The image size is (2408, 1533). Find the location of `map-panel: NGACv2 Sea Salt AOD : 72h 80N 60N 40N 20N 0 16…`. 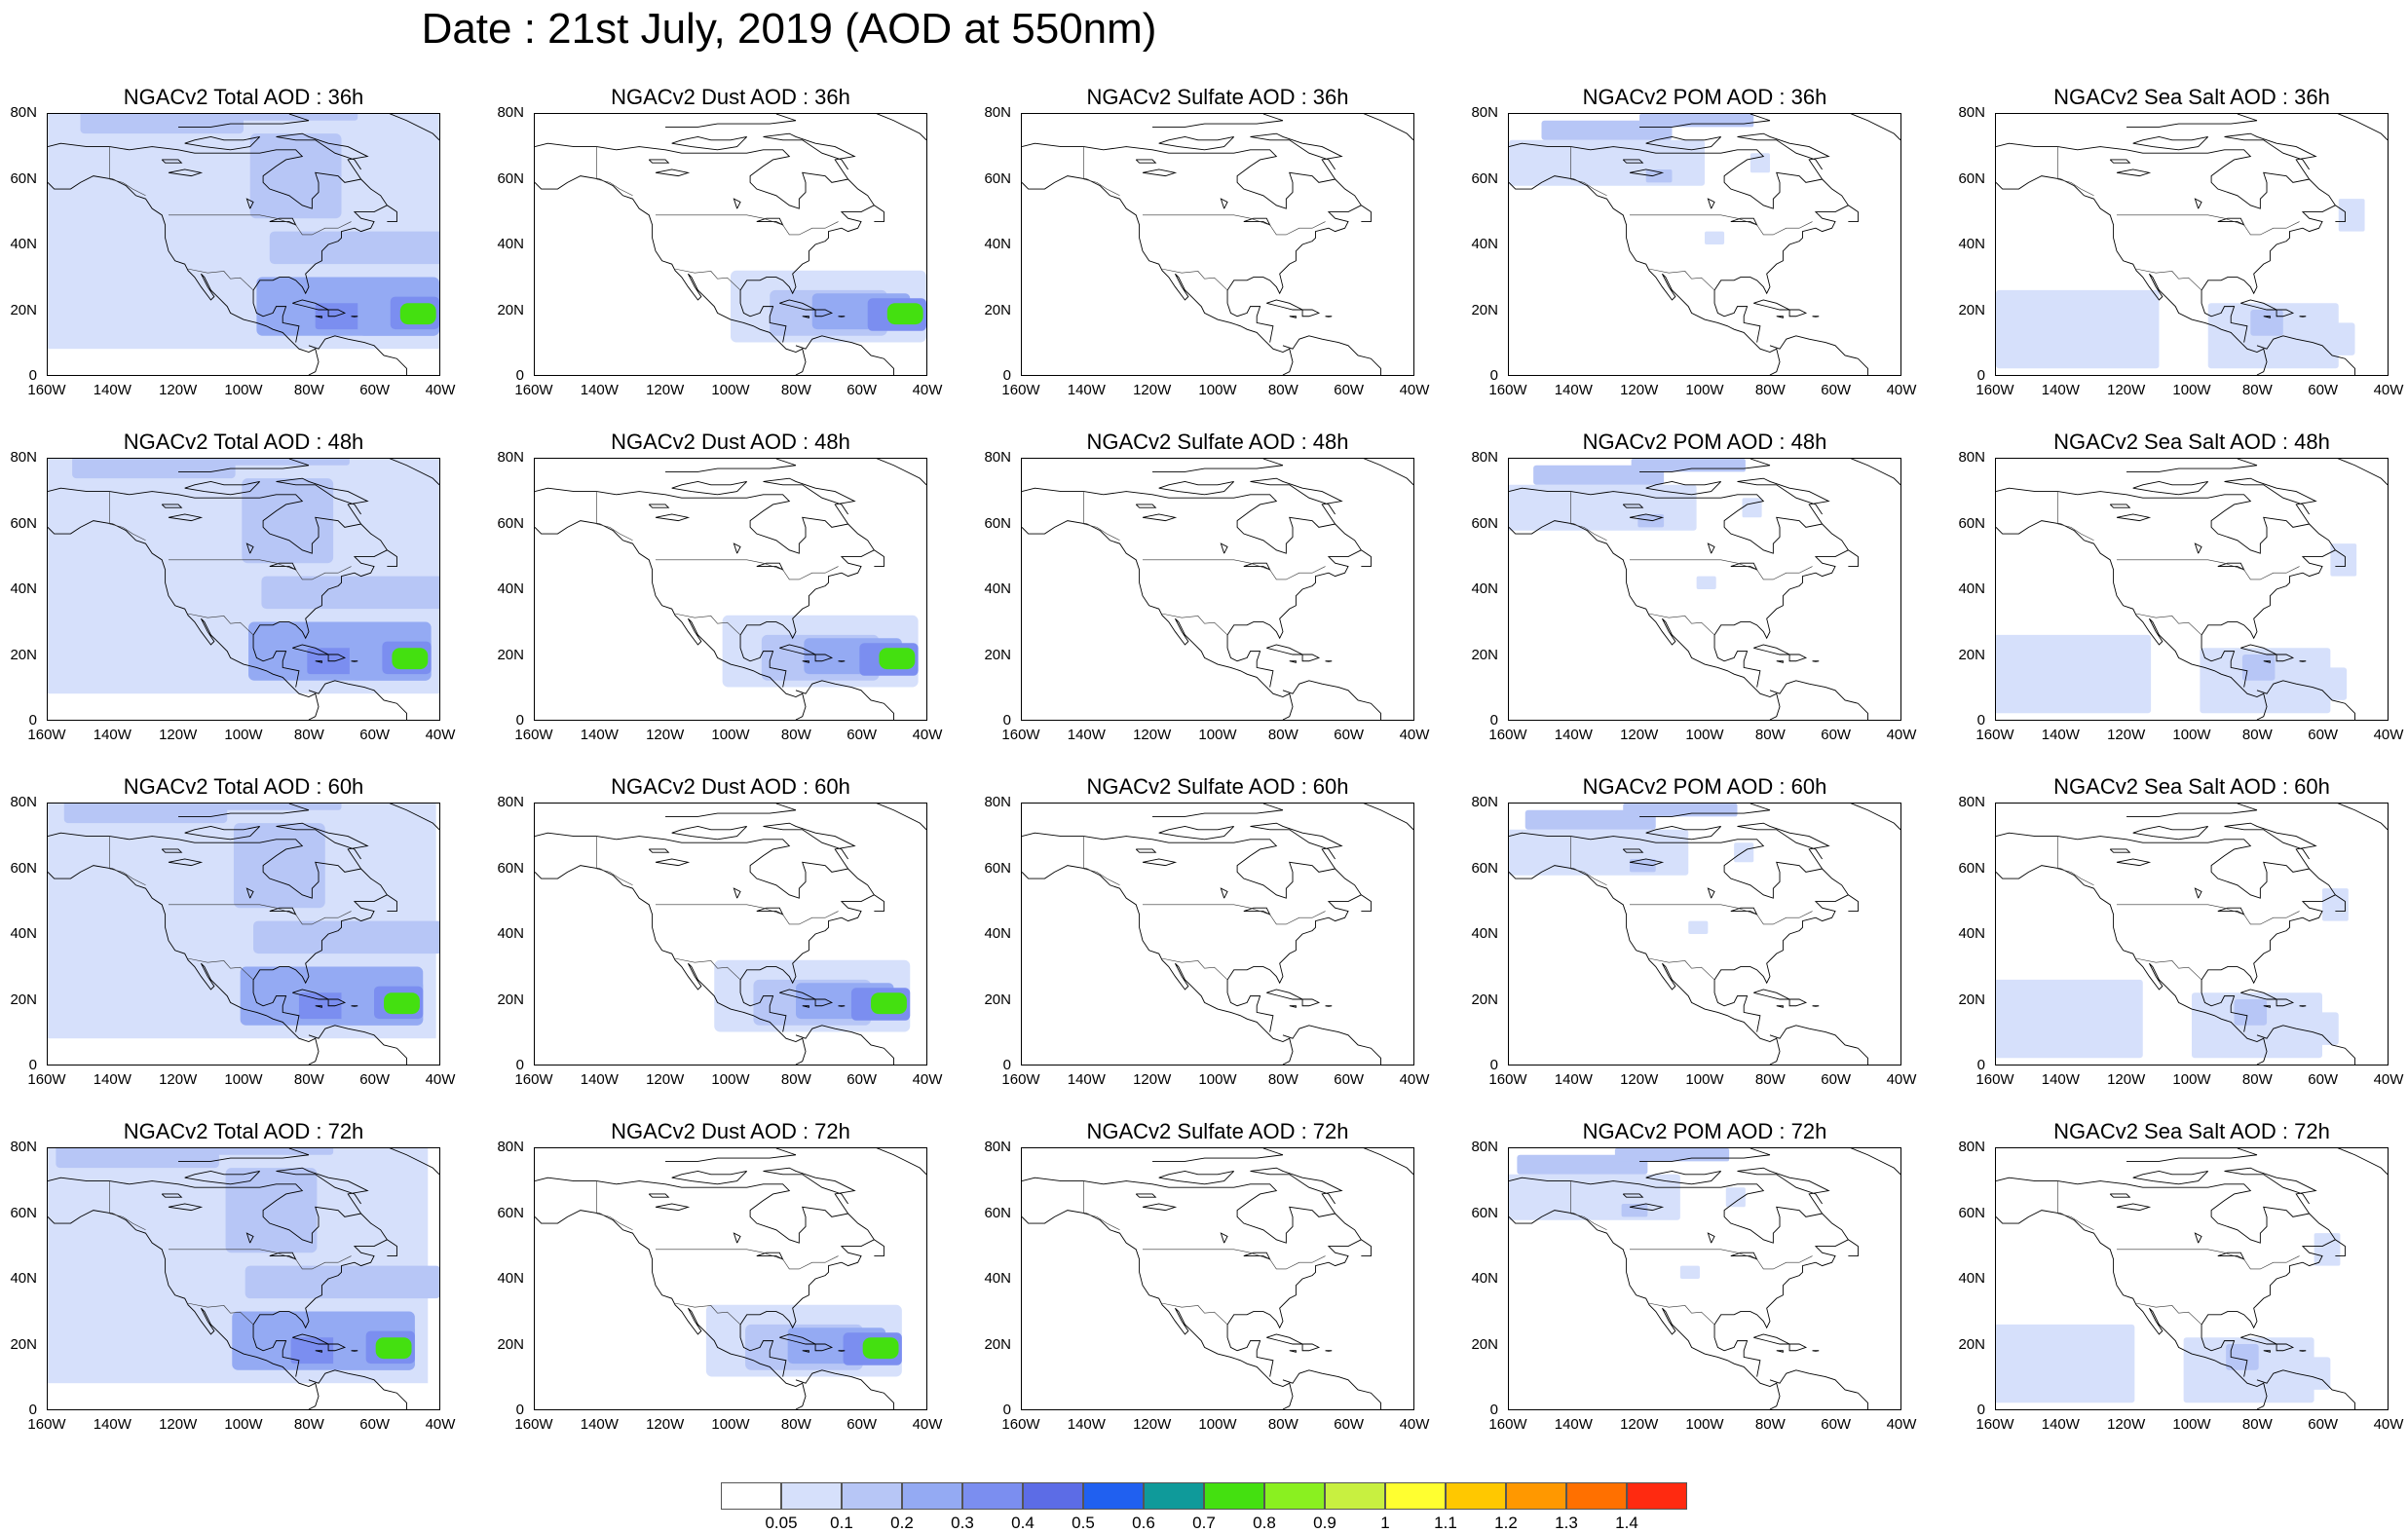

map-panel: NGACv2 Sea Salt AOD : 72h 80N 60N 40N 20N 0 16… is located at coordinates (2178, 1290).